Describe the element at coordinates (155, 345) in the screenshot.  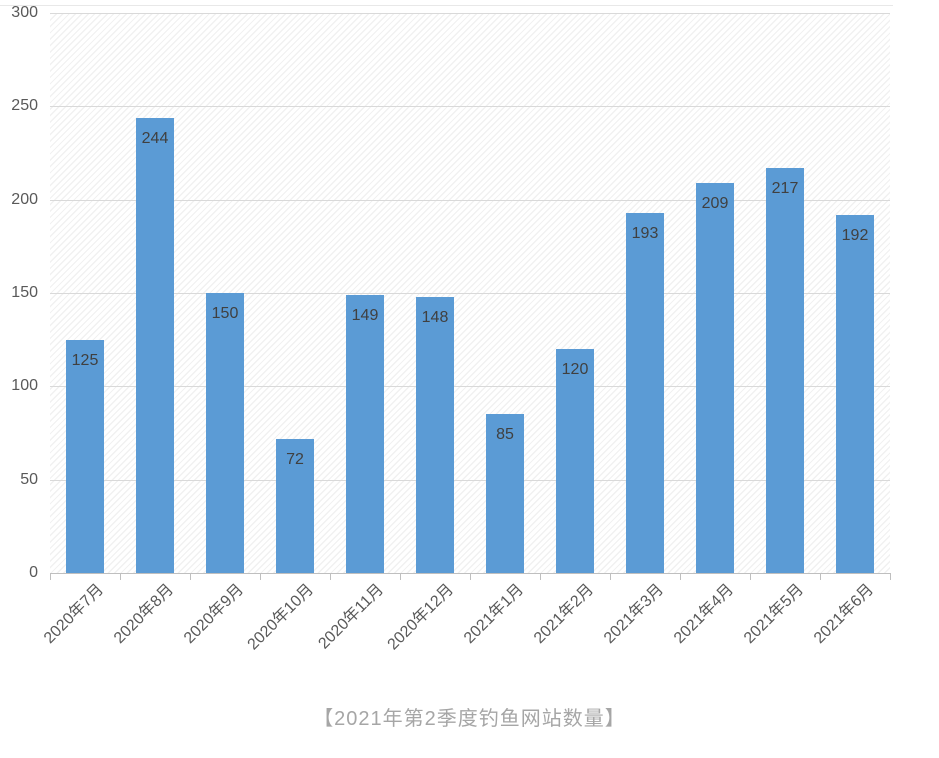
I see `bar-2020年8月` at that location.